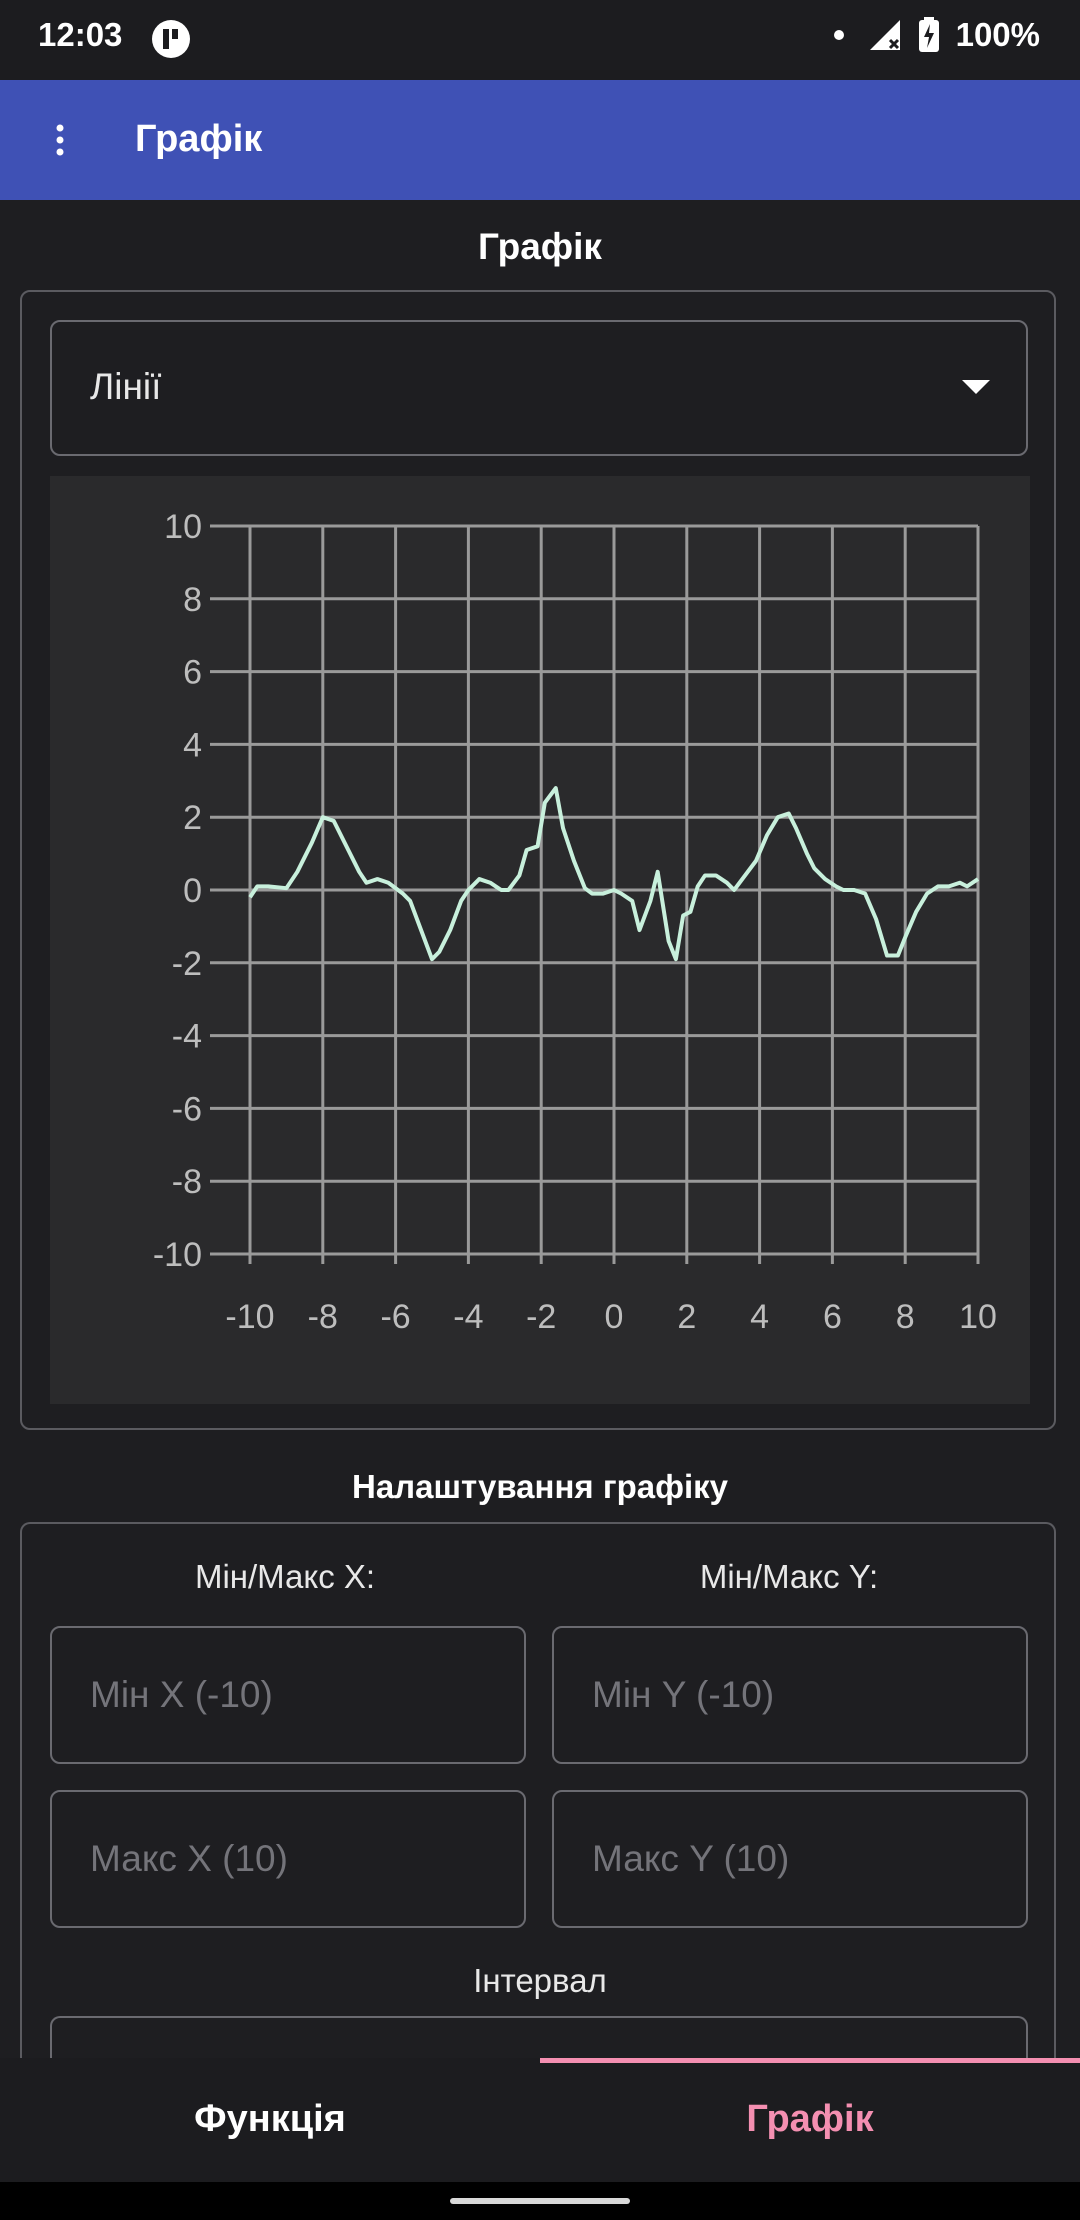 The height and width of the screenshot is (2220, 1080). What do you see at coordinates (838, 35) in the screenshot?
I see `notification-dot-icon` at bounding box center [838, 35].